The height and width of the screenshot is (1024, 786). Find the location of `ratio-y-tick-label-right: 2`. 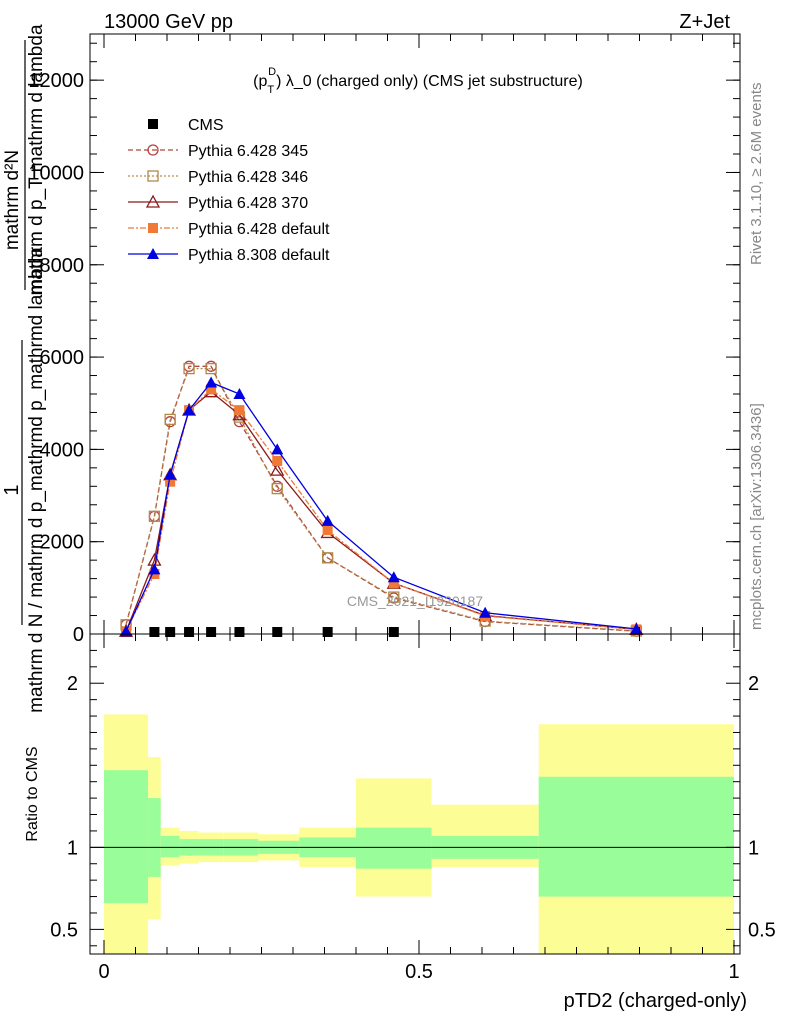

ratio-y-tick-label-right: 2 is located at coordinates (753, 684).